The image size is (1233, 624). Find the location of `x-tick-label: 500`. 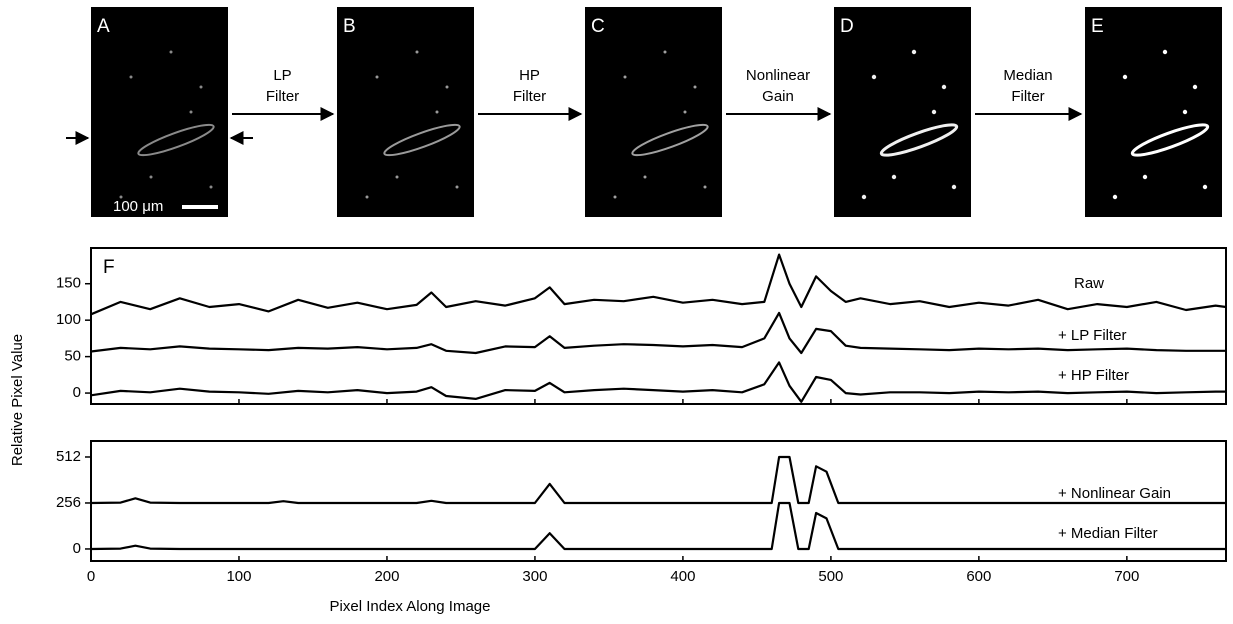

x-tick-label: 500 is located at coordinates (830, 576).